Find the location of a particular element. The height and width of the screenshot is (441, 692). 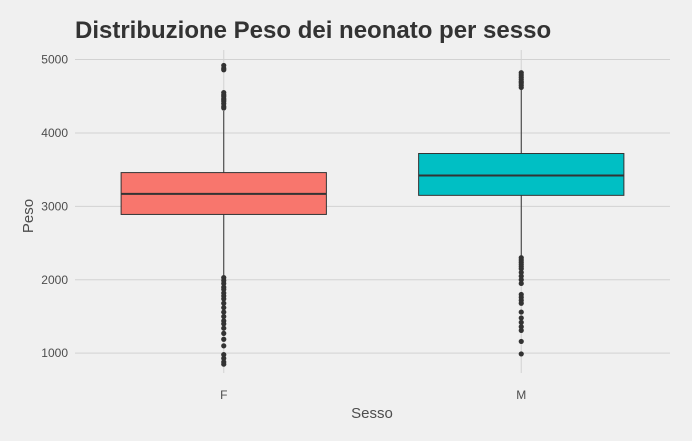

x-tick-label: M is located at coordinates (521, 395).